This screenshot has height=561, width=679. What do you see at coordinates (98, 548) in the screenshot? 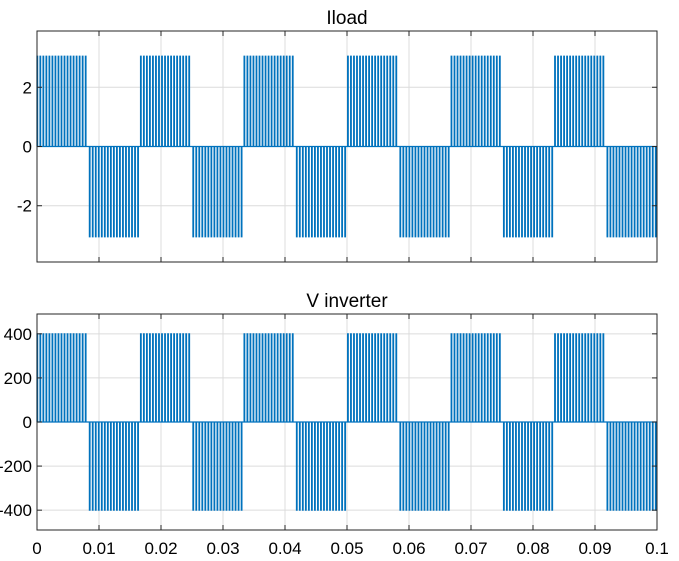
I see `x-tick-label: 0.01` at bounding box center [98, 548].